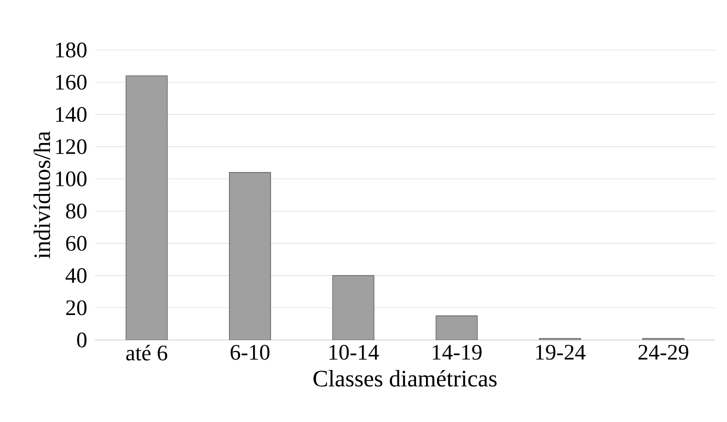 The image size is (727, 422). I want to click on y-tick-label: 0, so click(81, 340).